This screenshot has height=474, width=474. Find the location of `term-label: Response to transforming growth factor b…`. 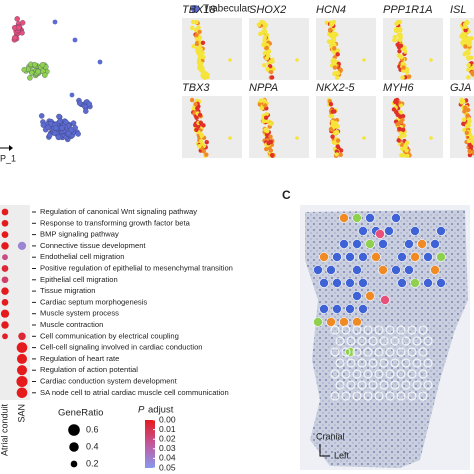

term-label: Response to transforming growth factor b… is located at coordinates (115, 222).